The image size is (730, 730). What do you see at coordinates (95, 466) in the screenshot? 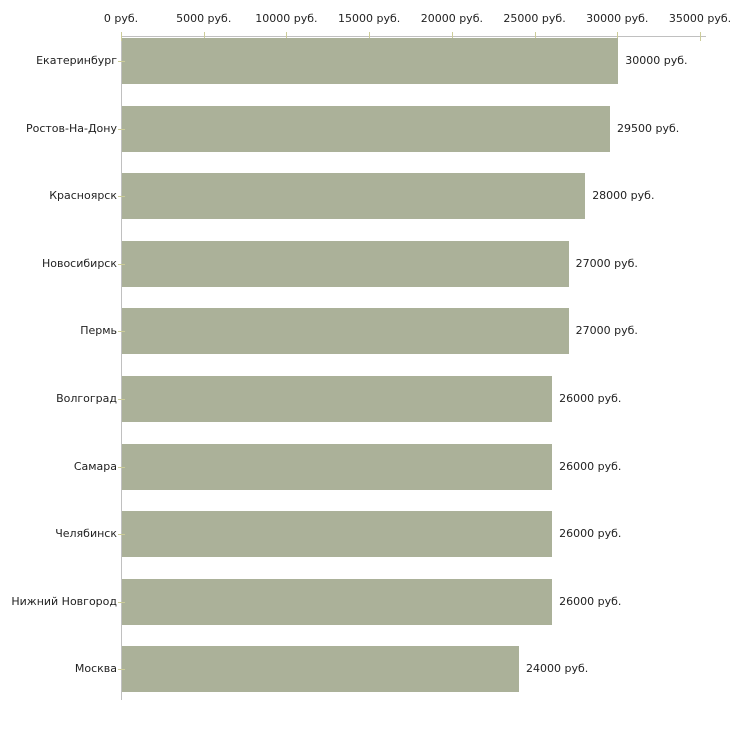
I see `category-label: Самара` at bounding box center [95, 466].